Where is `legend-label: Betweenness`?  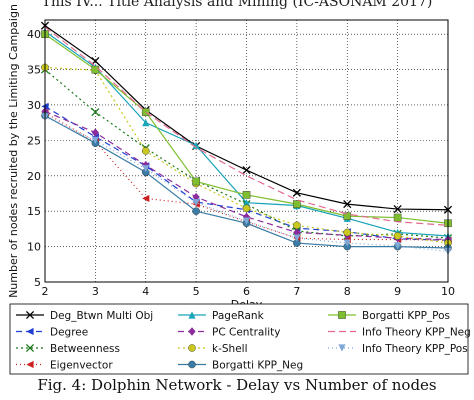 legend-label: Betweenness is located at coordinates (85, 349).